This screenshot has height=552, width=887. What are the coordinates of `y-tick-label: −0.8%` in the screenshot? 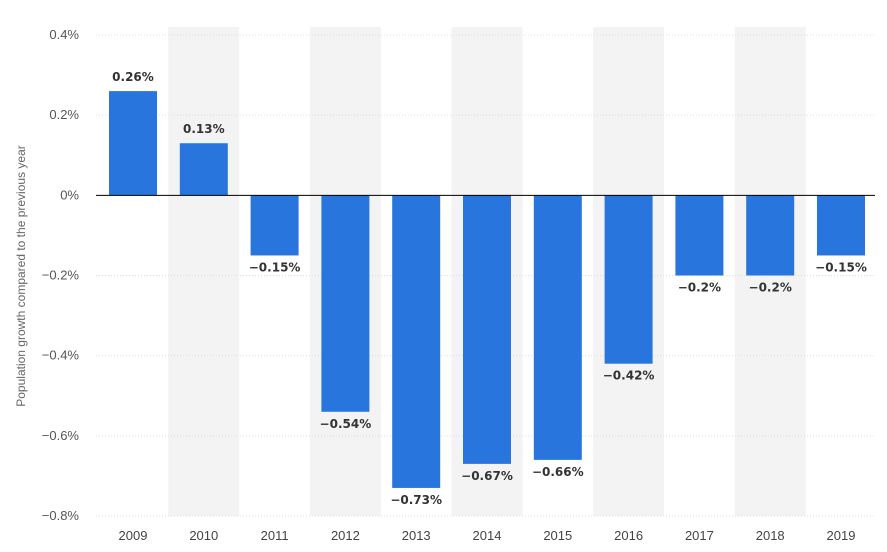 It's located at (61, 515).